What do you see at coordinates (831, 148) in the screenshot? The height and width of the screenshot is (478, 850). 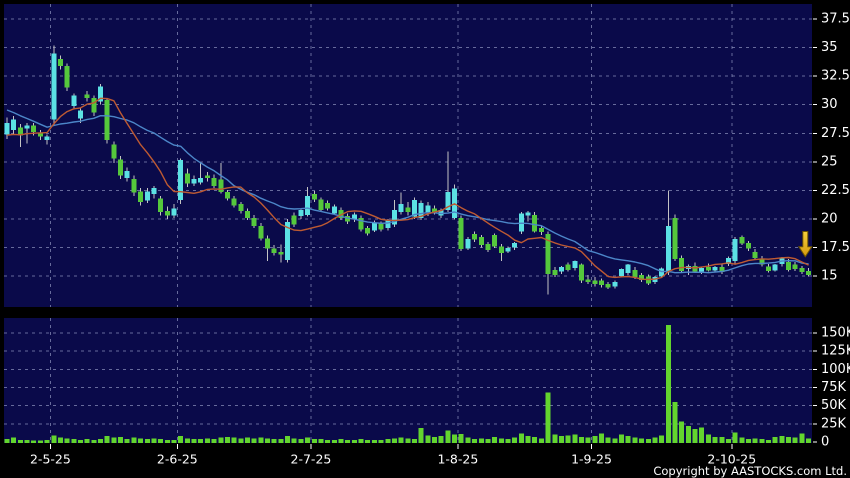 I see `price-axis-labels: 37.5 35 32.5 30 27.5 25 22.5 20 17.5 15` at bounding box center [831, 148].